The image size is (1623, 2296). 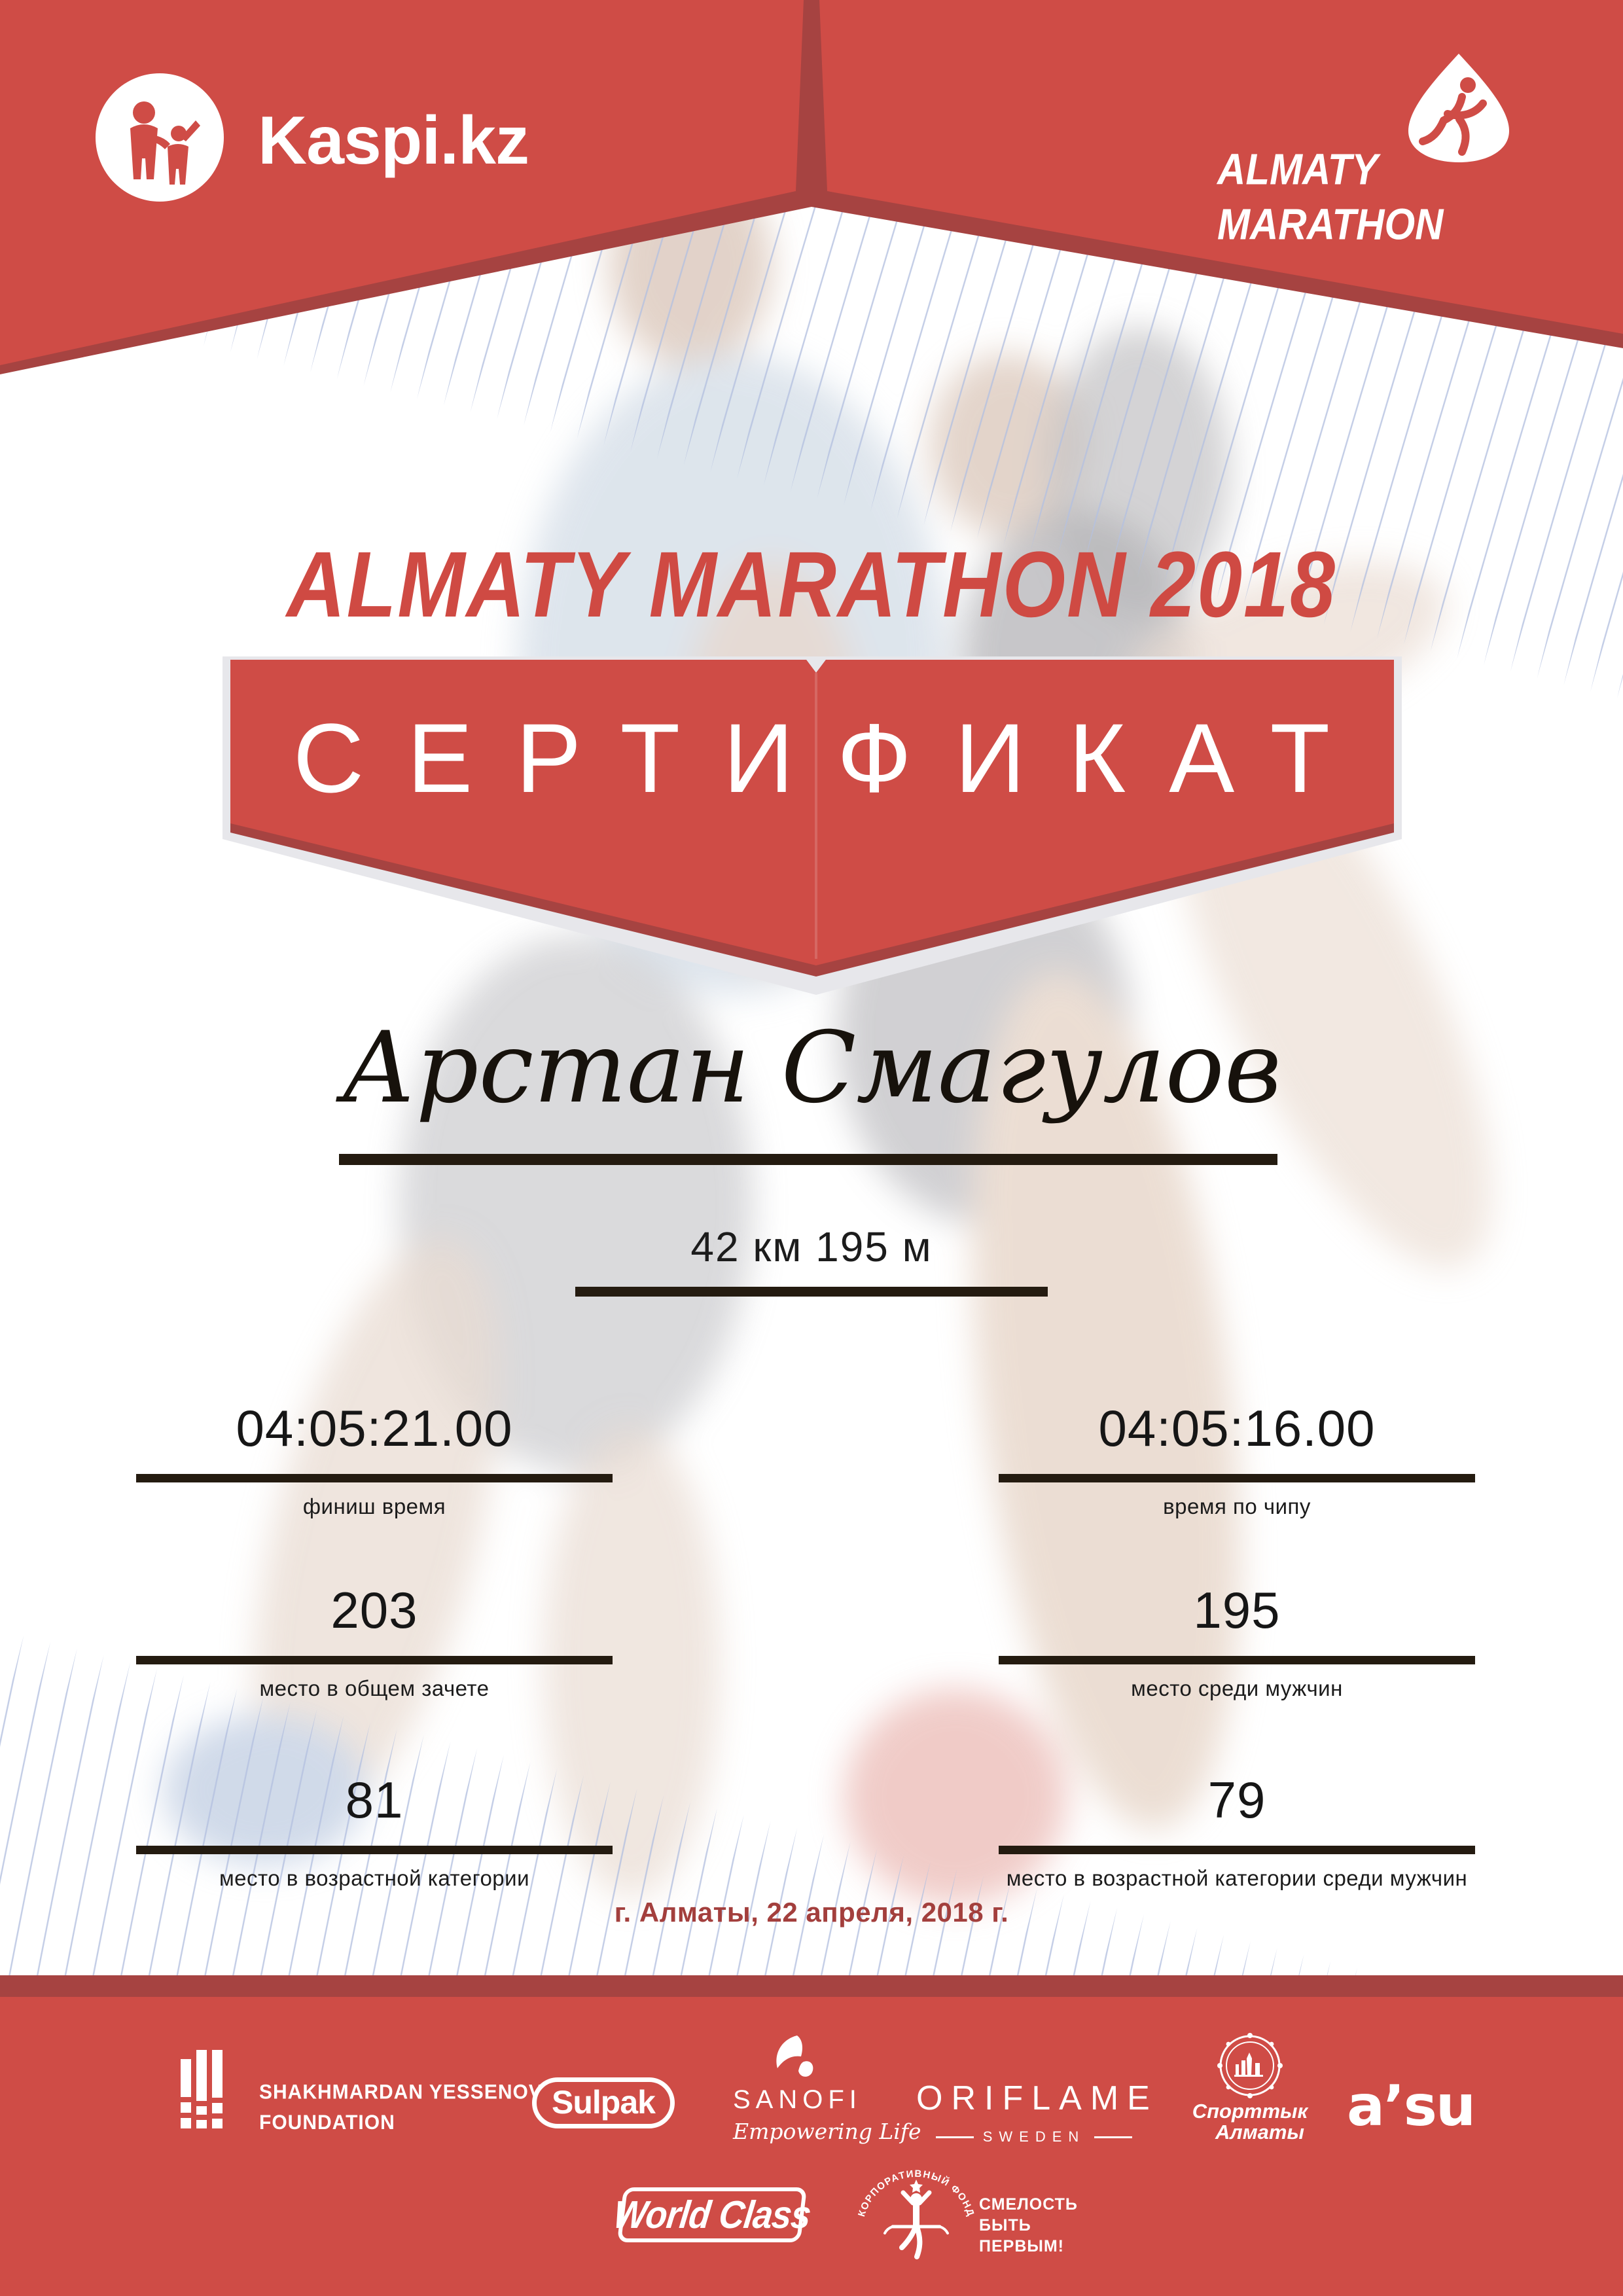 I want to click on stat-label: финиш время, so click(x=374, y=1506).